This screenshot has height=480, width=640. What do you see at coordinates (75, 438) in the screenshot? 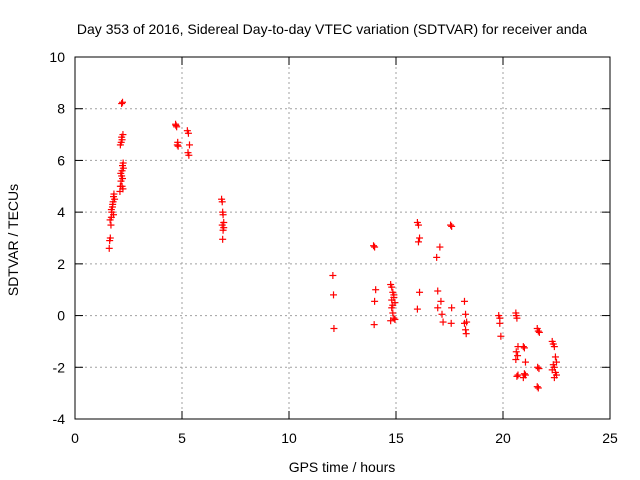
I see `x-tick-label: 0` at bounding box center [75, 438].